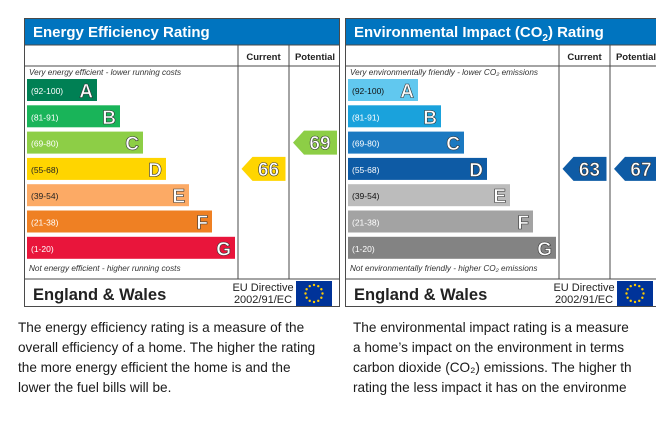  What do you see at coordinates (640, 170) in the screenshot?
I see `potential-rating-value: 67` at bounding box center [640, 170].